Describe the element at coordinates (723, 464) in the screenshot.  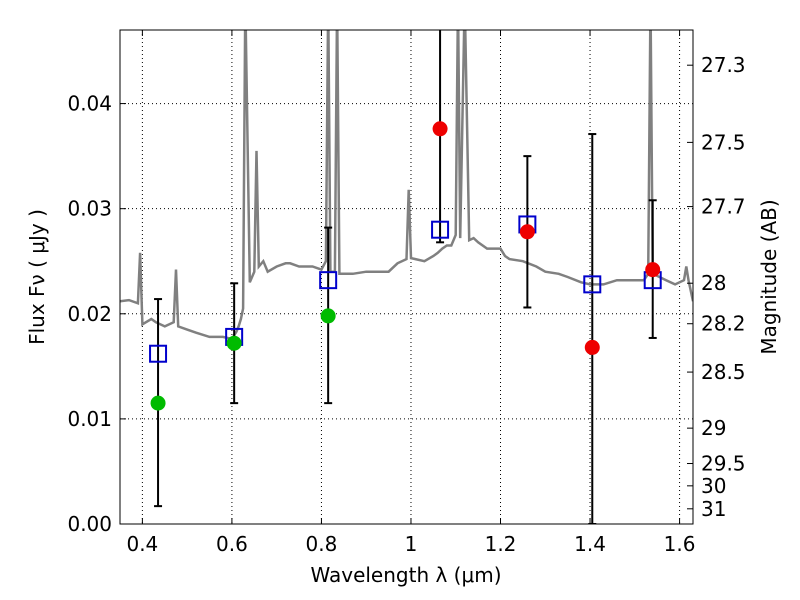
I see `y2-tick-label: 29.5` at that location.